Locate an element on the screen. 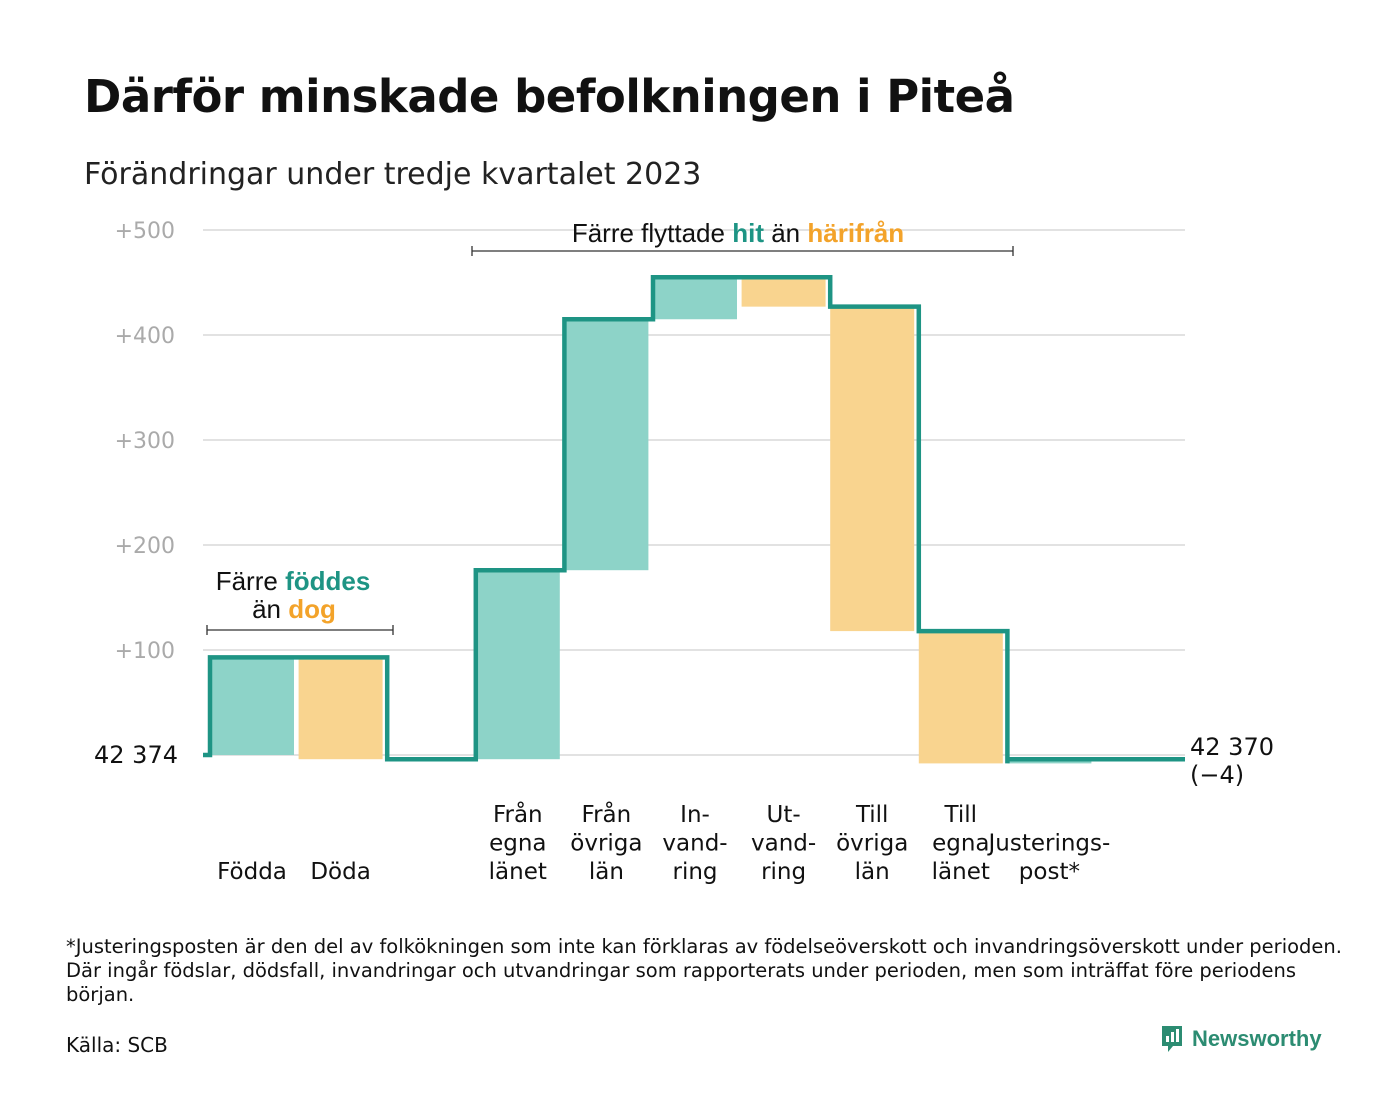 The width and height of the screenshot is (1400, 1120). y-tick-label: +400 is located at coordinates (145, 336).